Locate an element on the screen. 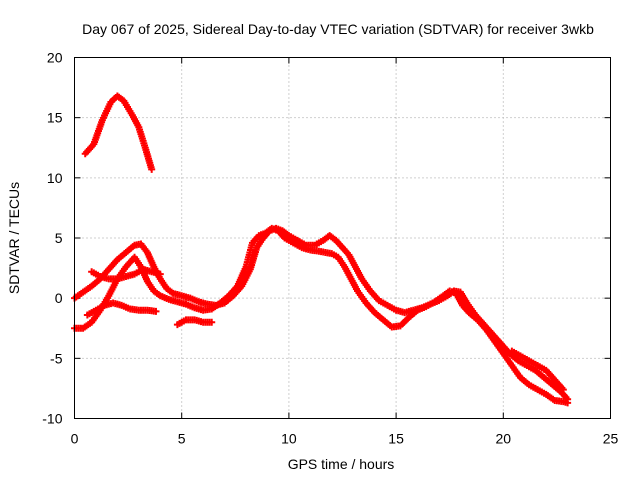 This screenshot has width=640, height=480. x-axis-label: GPS time / hours is located at coordinates (341, 464).